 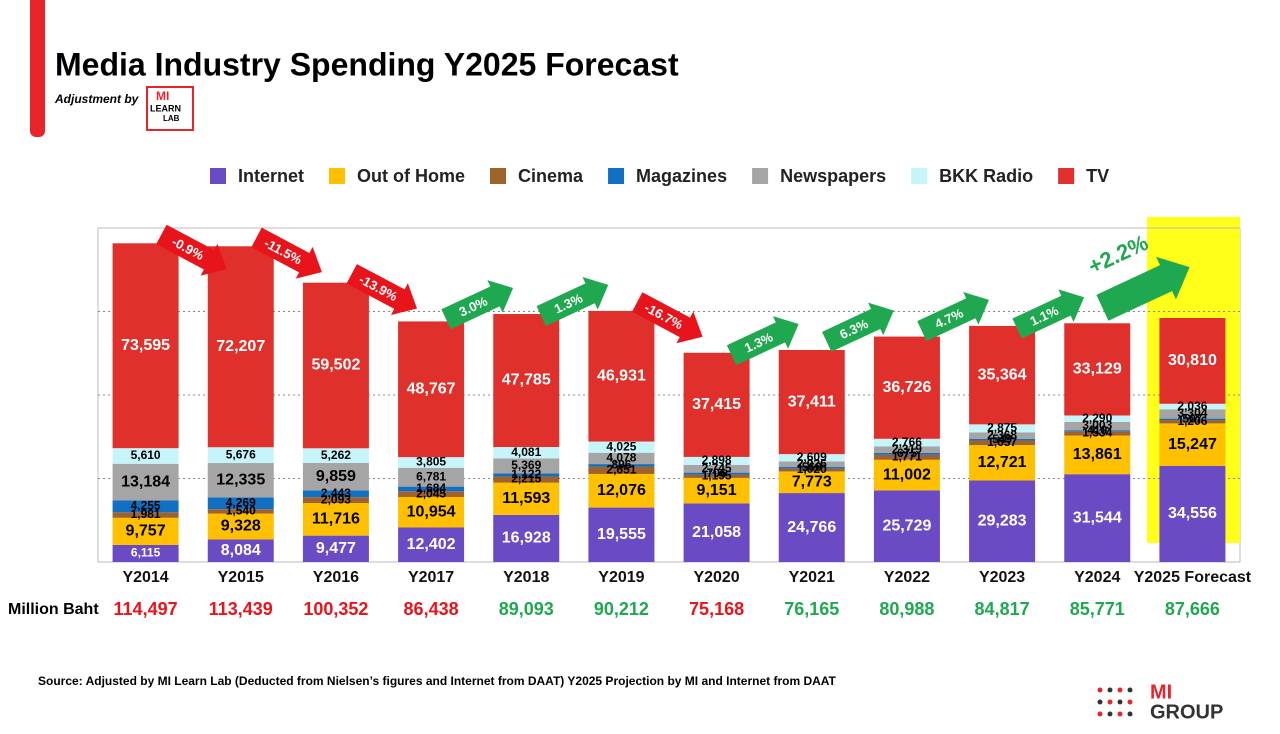 I want to click on total-label: 75,168, so click(x=716, y=609).